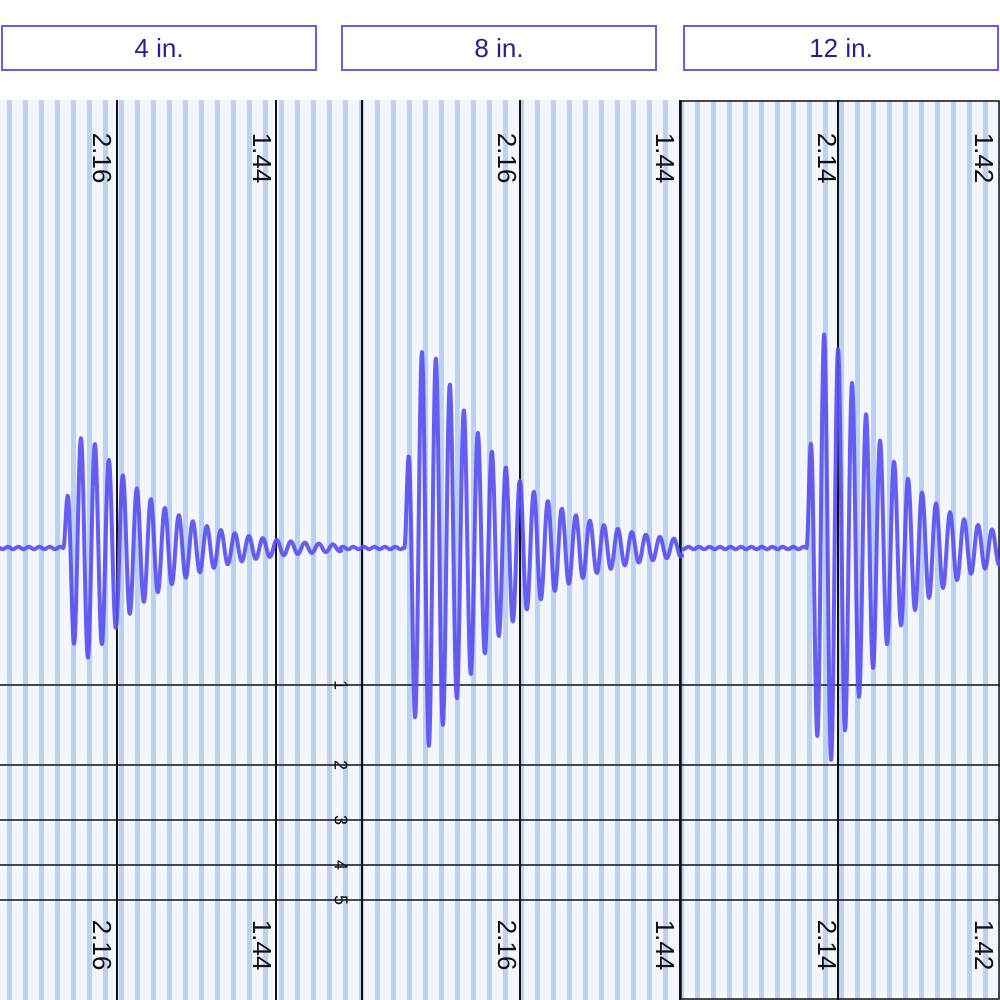 This screenshot has height=1000, width=1000. I want to click on tick-label-p2-0-bottom: 2.14, so click(827, 945).